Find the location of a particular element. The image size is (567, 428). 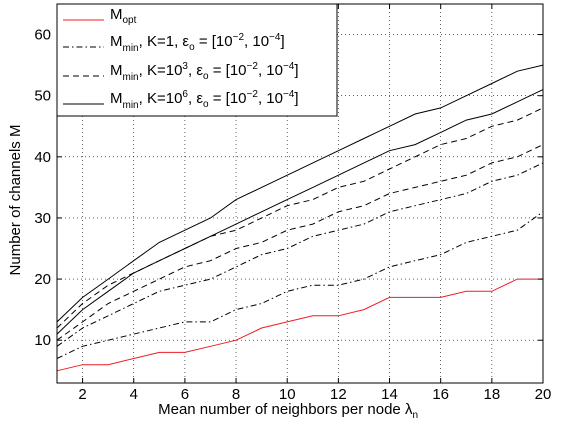

legend-label-k6: Mmin, K=106, εo = [10−2, 10−4] is located at coordinates (204, 100).